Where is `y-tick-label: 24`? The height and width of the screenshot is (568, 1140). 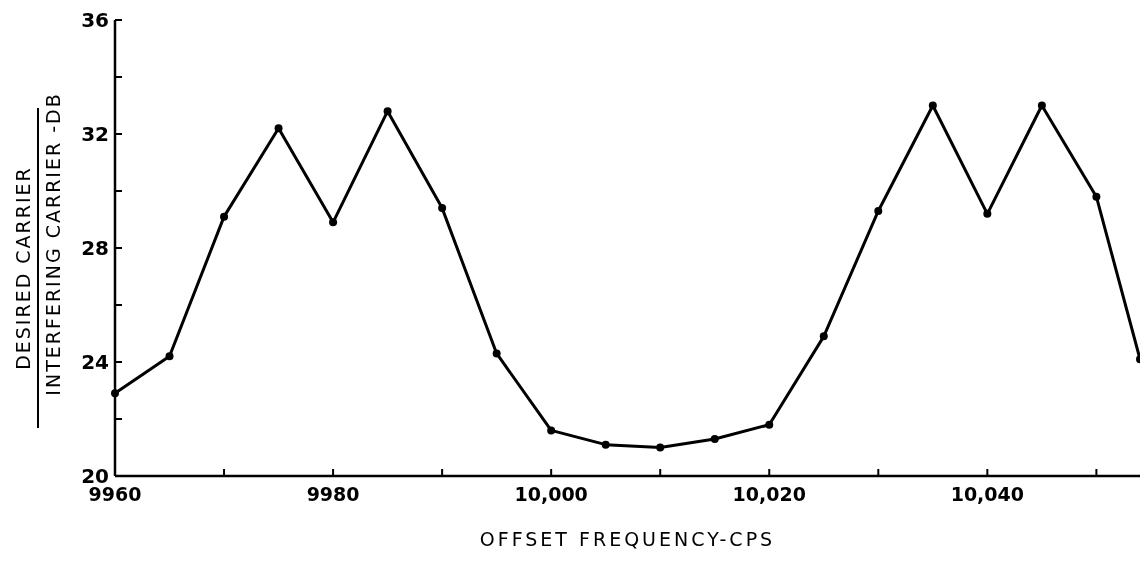 y-tick-label: 24 is located at coordinates (95, 362).